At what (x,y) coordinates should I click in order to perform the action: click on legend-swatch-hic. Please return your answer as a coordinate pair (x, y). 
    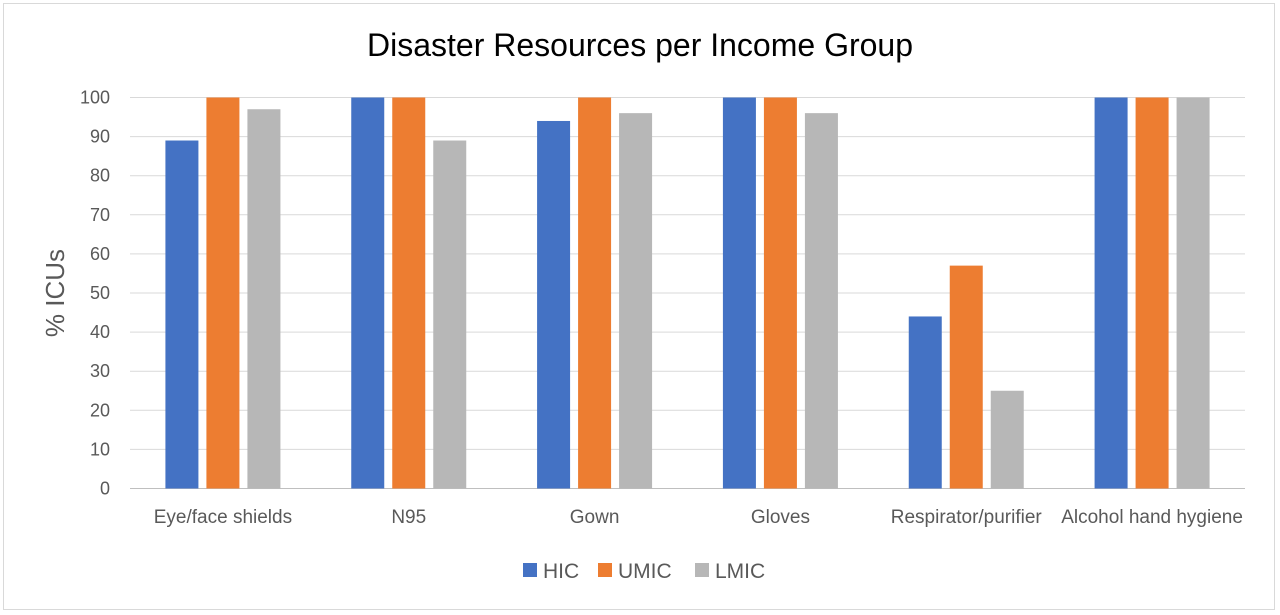
    Looking at the image, I should click on (530, 570).